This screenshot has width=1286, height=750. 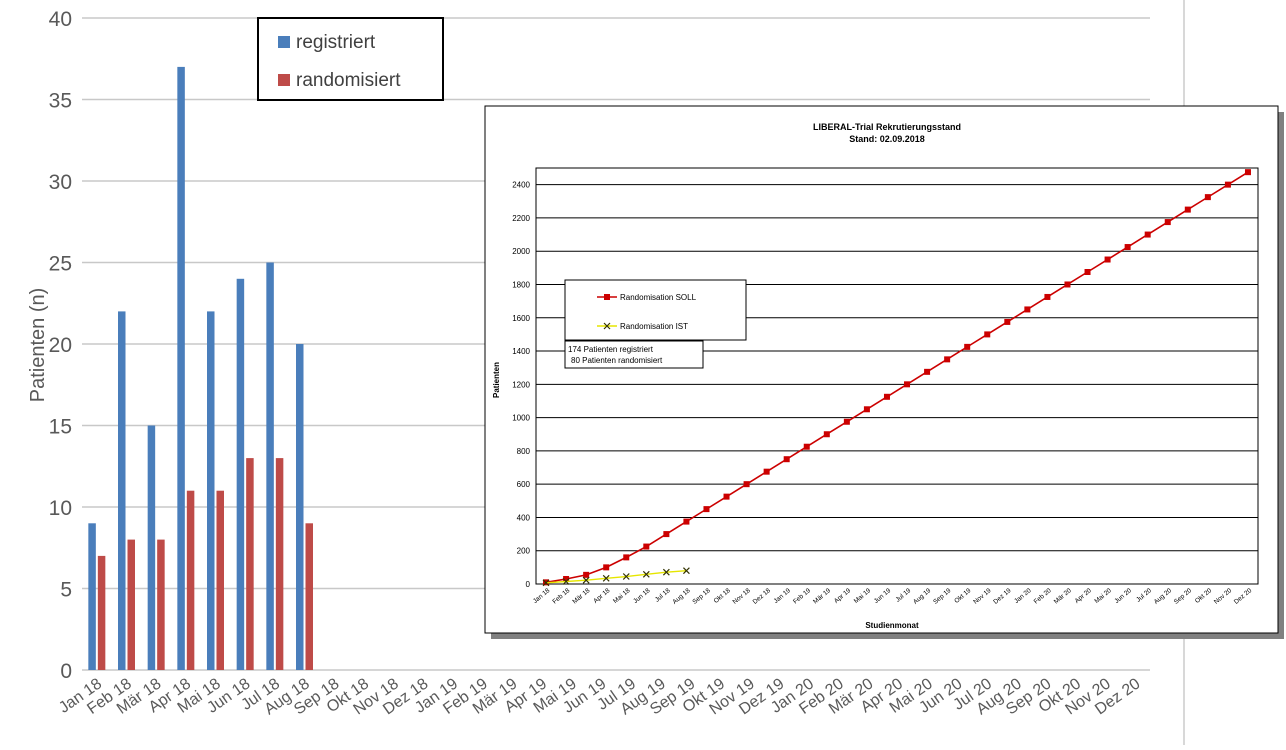 What do you see at coordinates (521, 284) in the screenshot?
I see `inset-y-tick-label: 1800` at bounding box center [521, 284].